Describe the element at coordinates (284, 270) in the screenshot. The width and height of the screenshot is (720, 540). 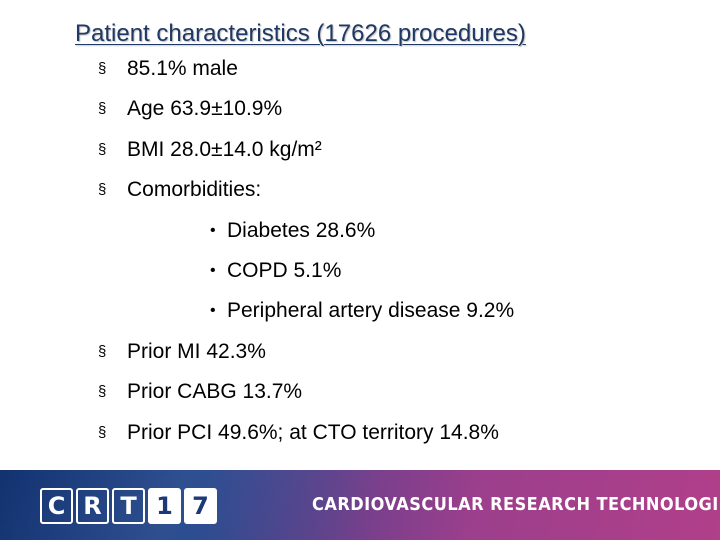
I see `sub-list-item-text: COPD 5.1%` at that location.